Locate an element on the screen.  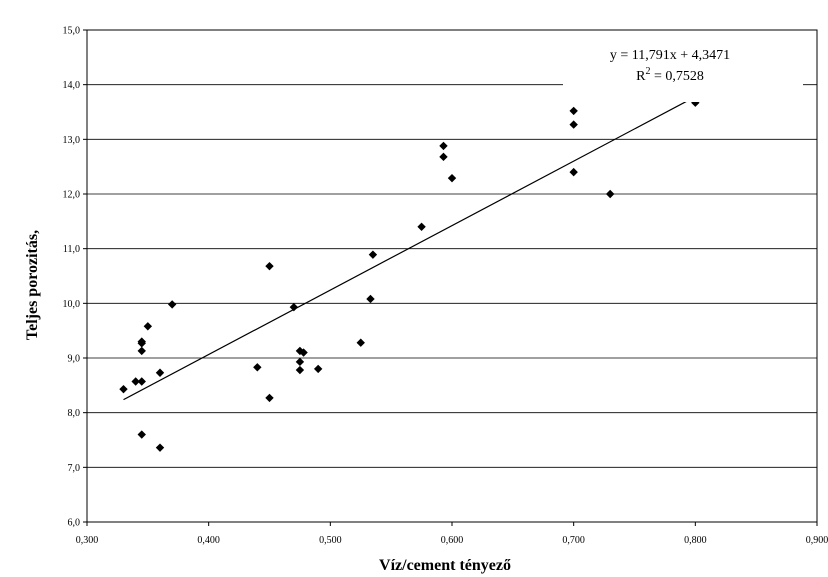
y-tick-label: 12,0 is located at coordinates (72, 195).